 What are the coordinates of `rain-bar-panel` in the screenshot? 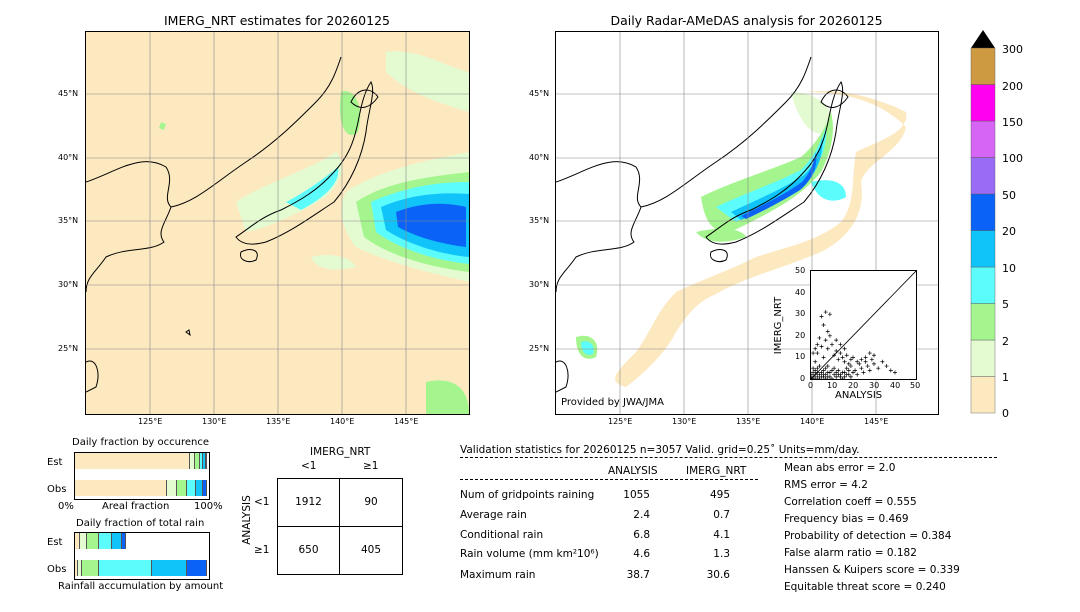 It's located at (142, 556).